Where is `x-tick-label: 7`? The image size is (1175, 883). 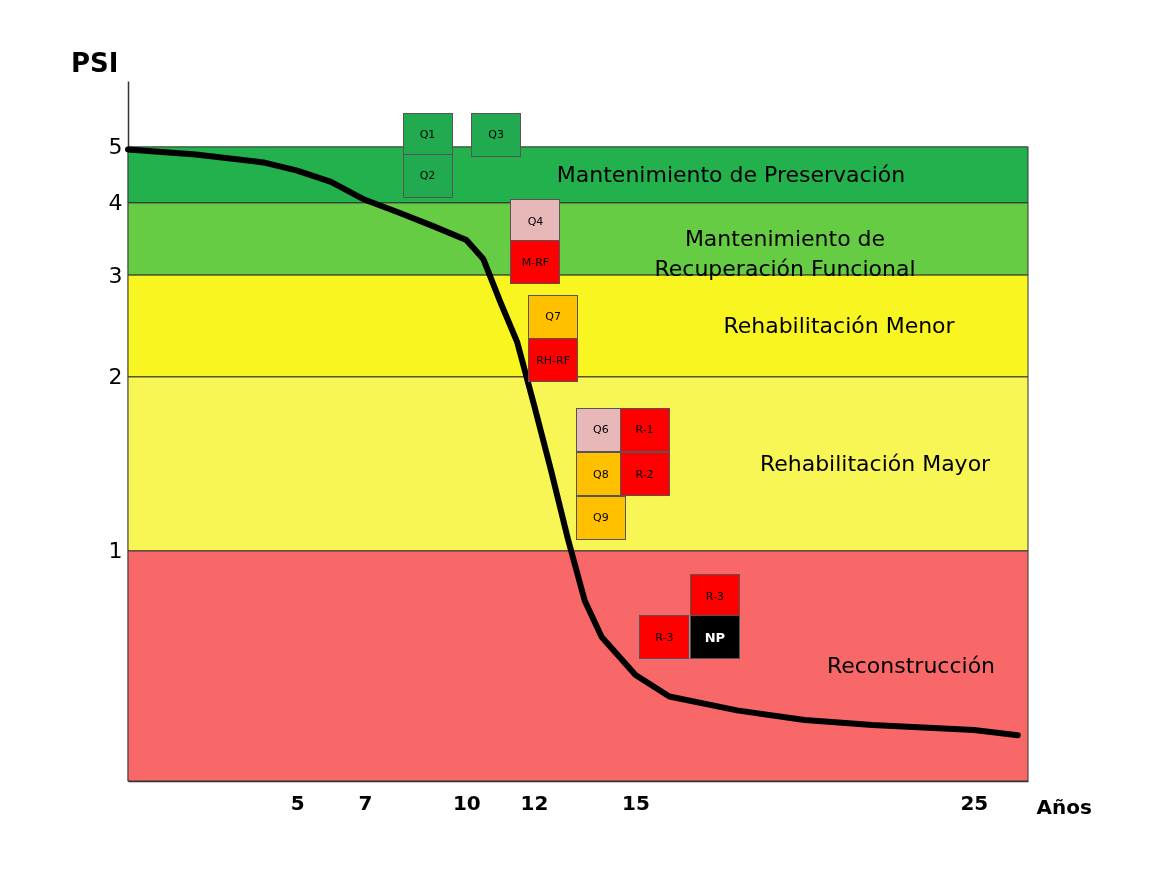 x-tick-label: 7 is located at coordinates (365, 802).